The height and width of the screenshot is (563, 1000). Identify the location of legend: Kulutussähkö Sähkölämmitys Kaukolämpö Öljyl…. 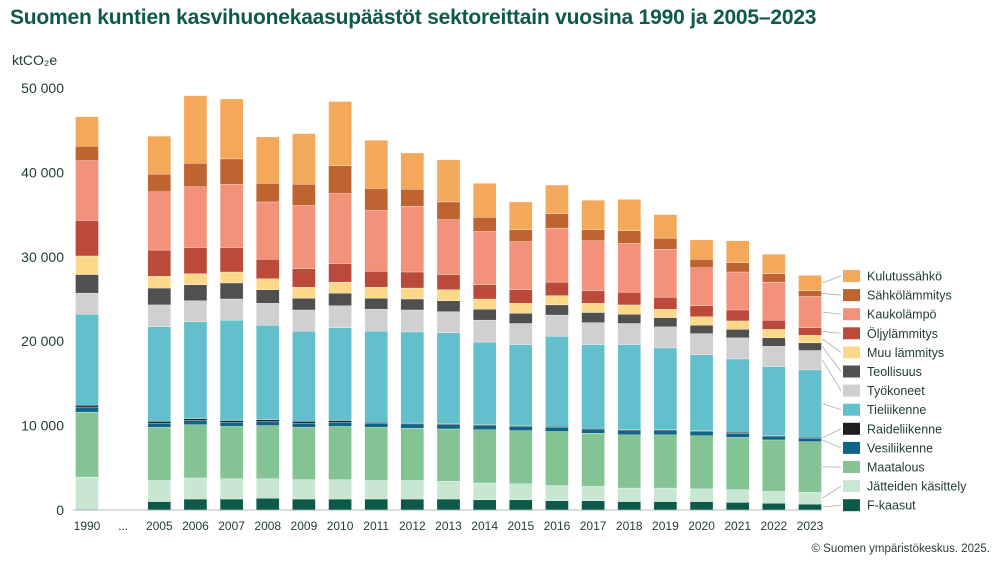
(894, 391).